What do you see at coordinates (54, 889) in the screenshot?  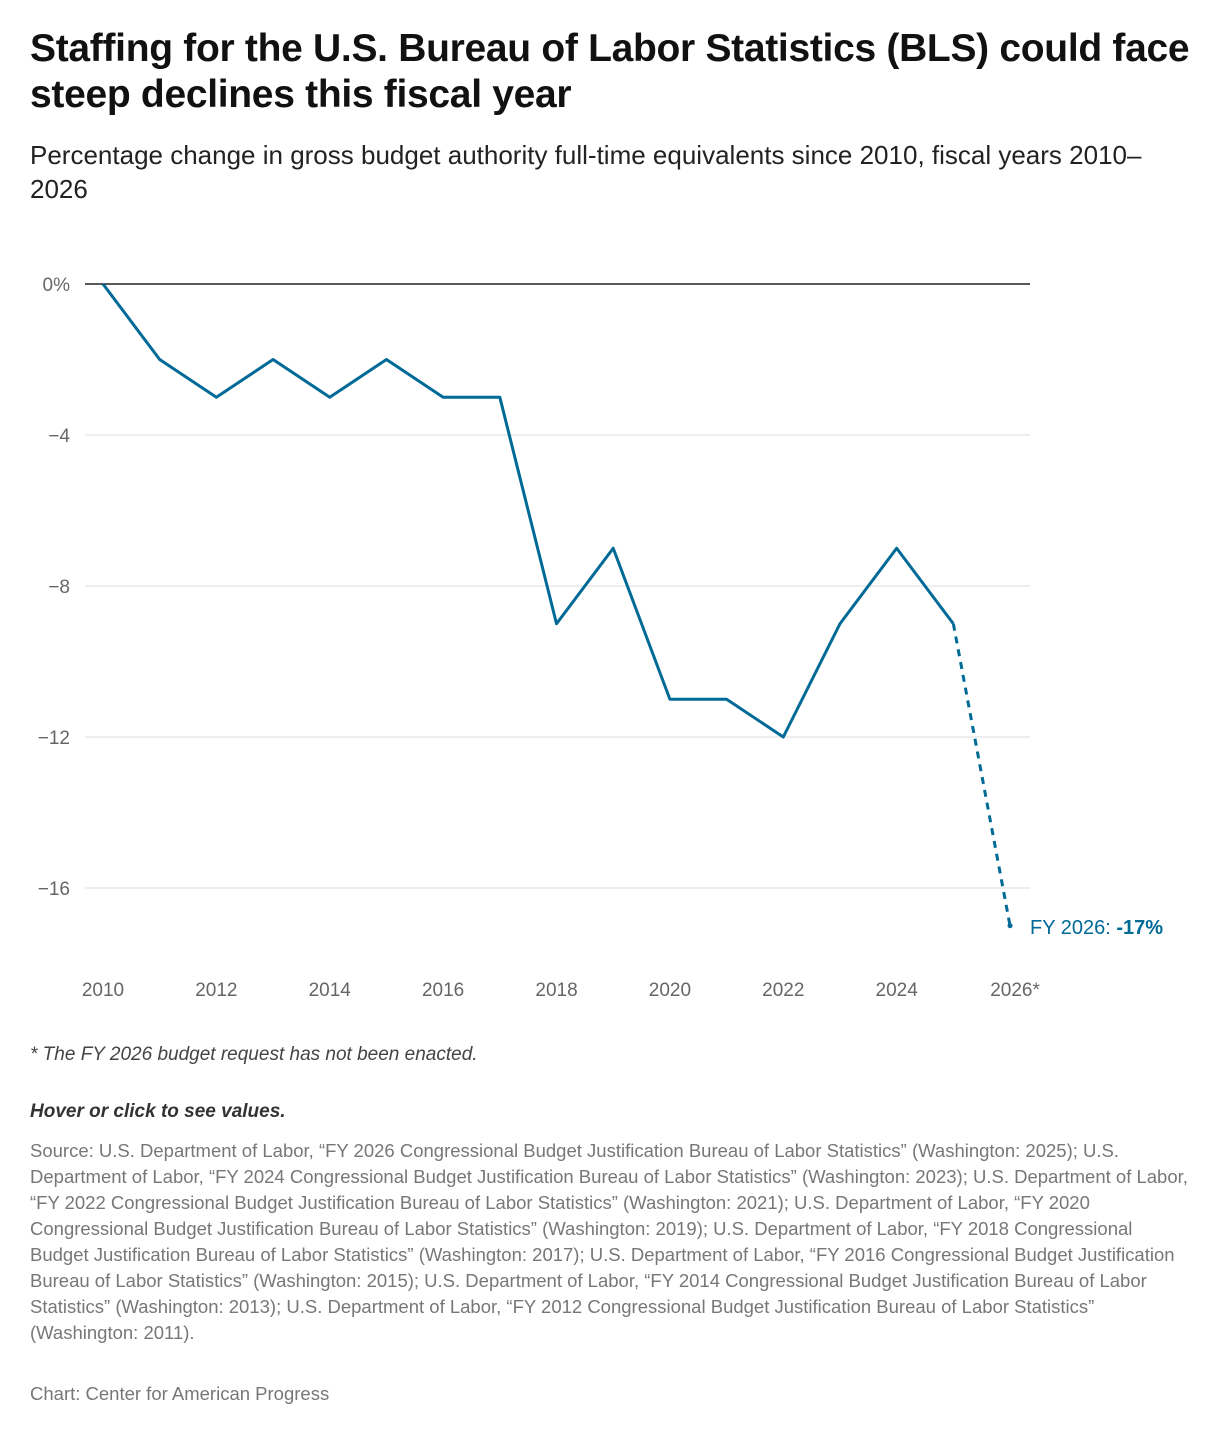 I see `y-tick-label: −16` at bounding box center [54, 889].